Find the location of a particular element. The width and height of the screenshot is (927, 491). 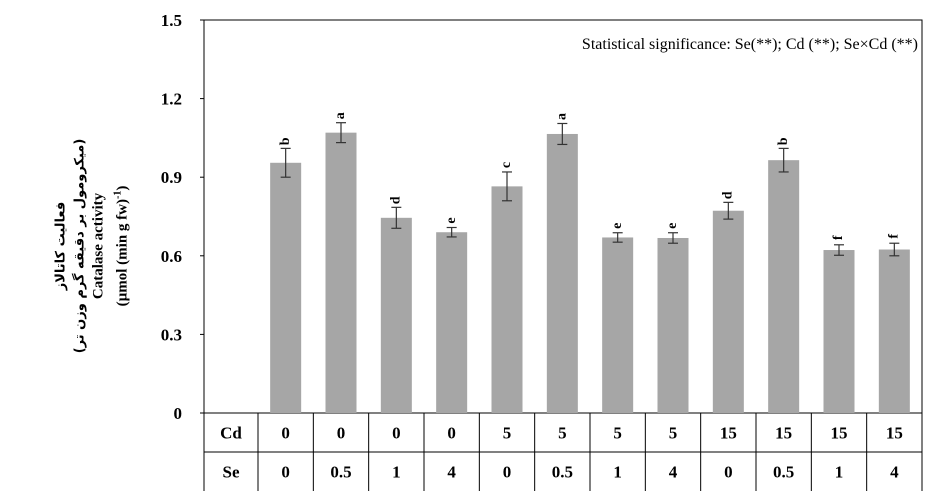

y-tick-label: 1.5 is located at coordinates (171, 20).